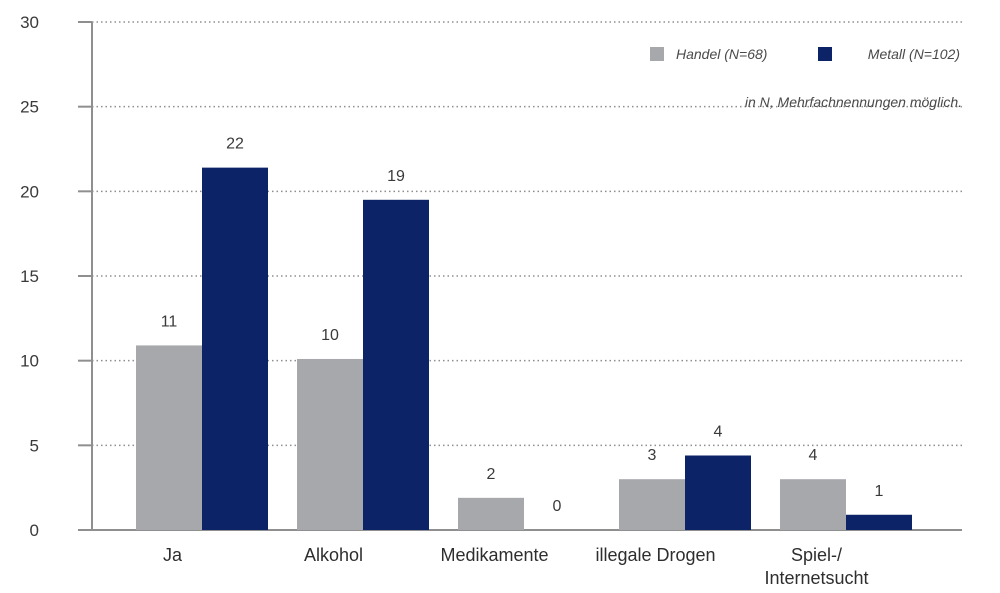  Describe the element at coordinates (557, 506) in the screenshot. I see `data-label-metall: 0` at that location.